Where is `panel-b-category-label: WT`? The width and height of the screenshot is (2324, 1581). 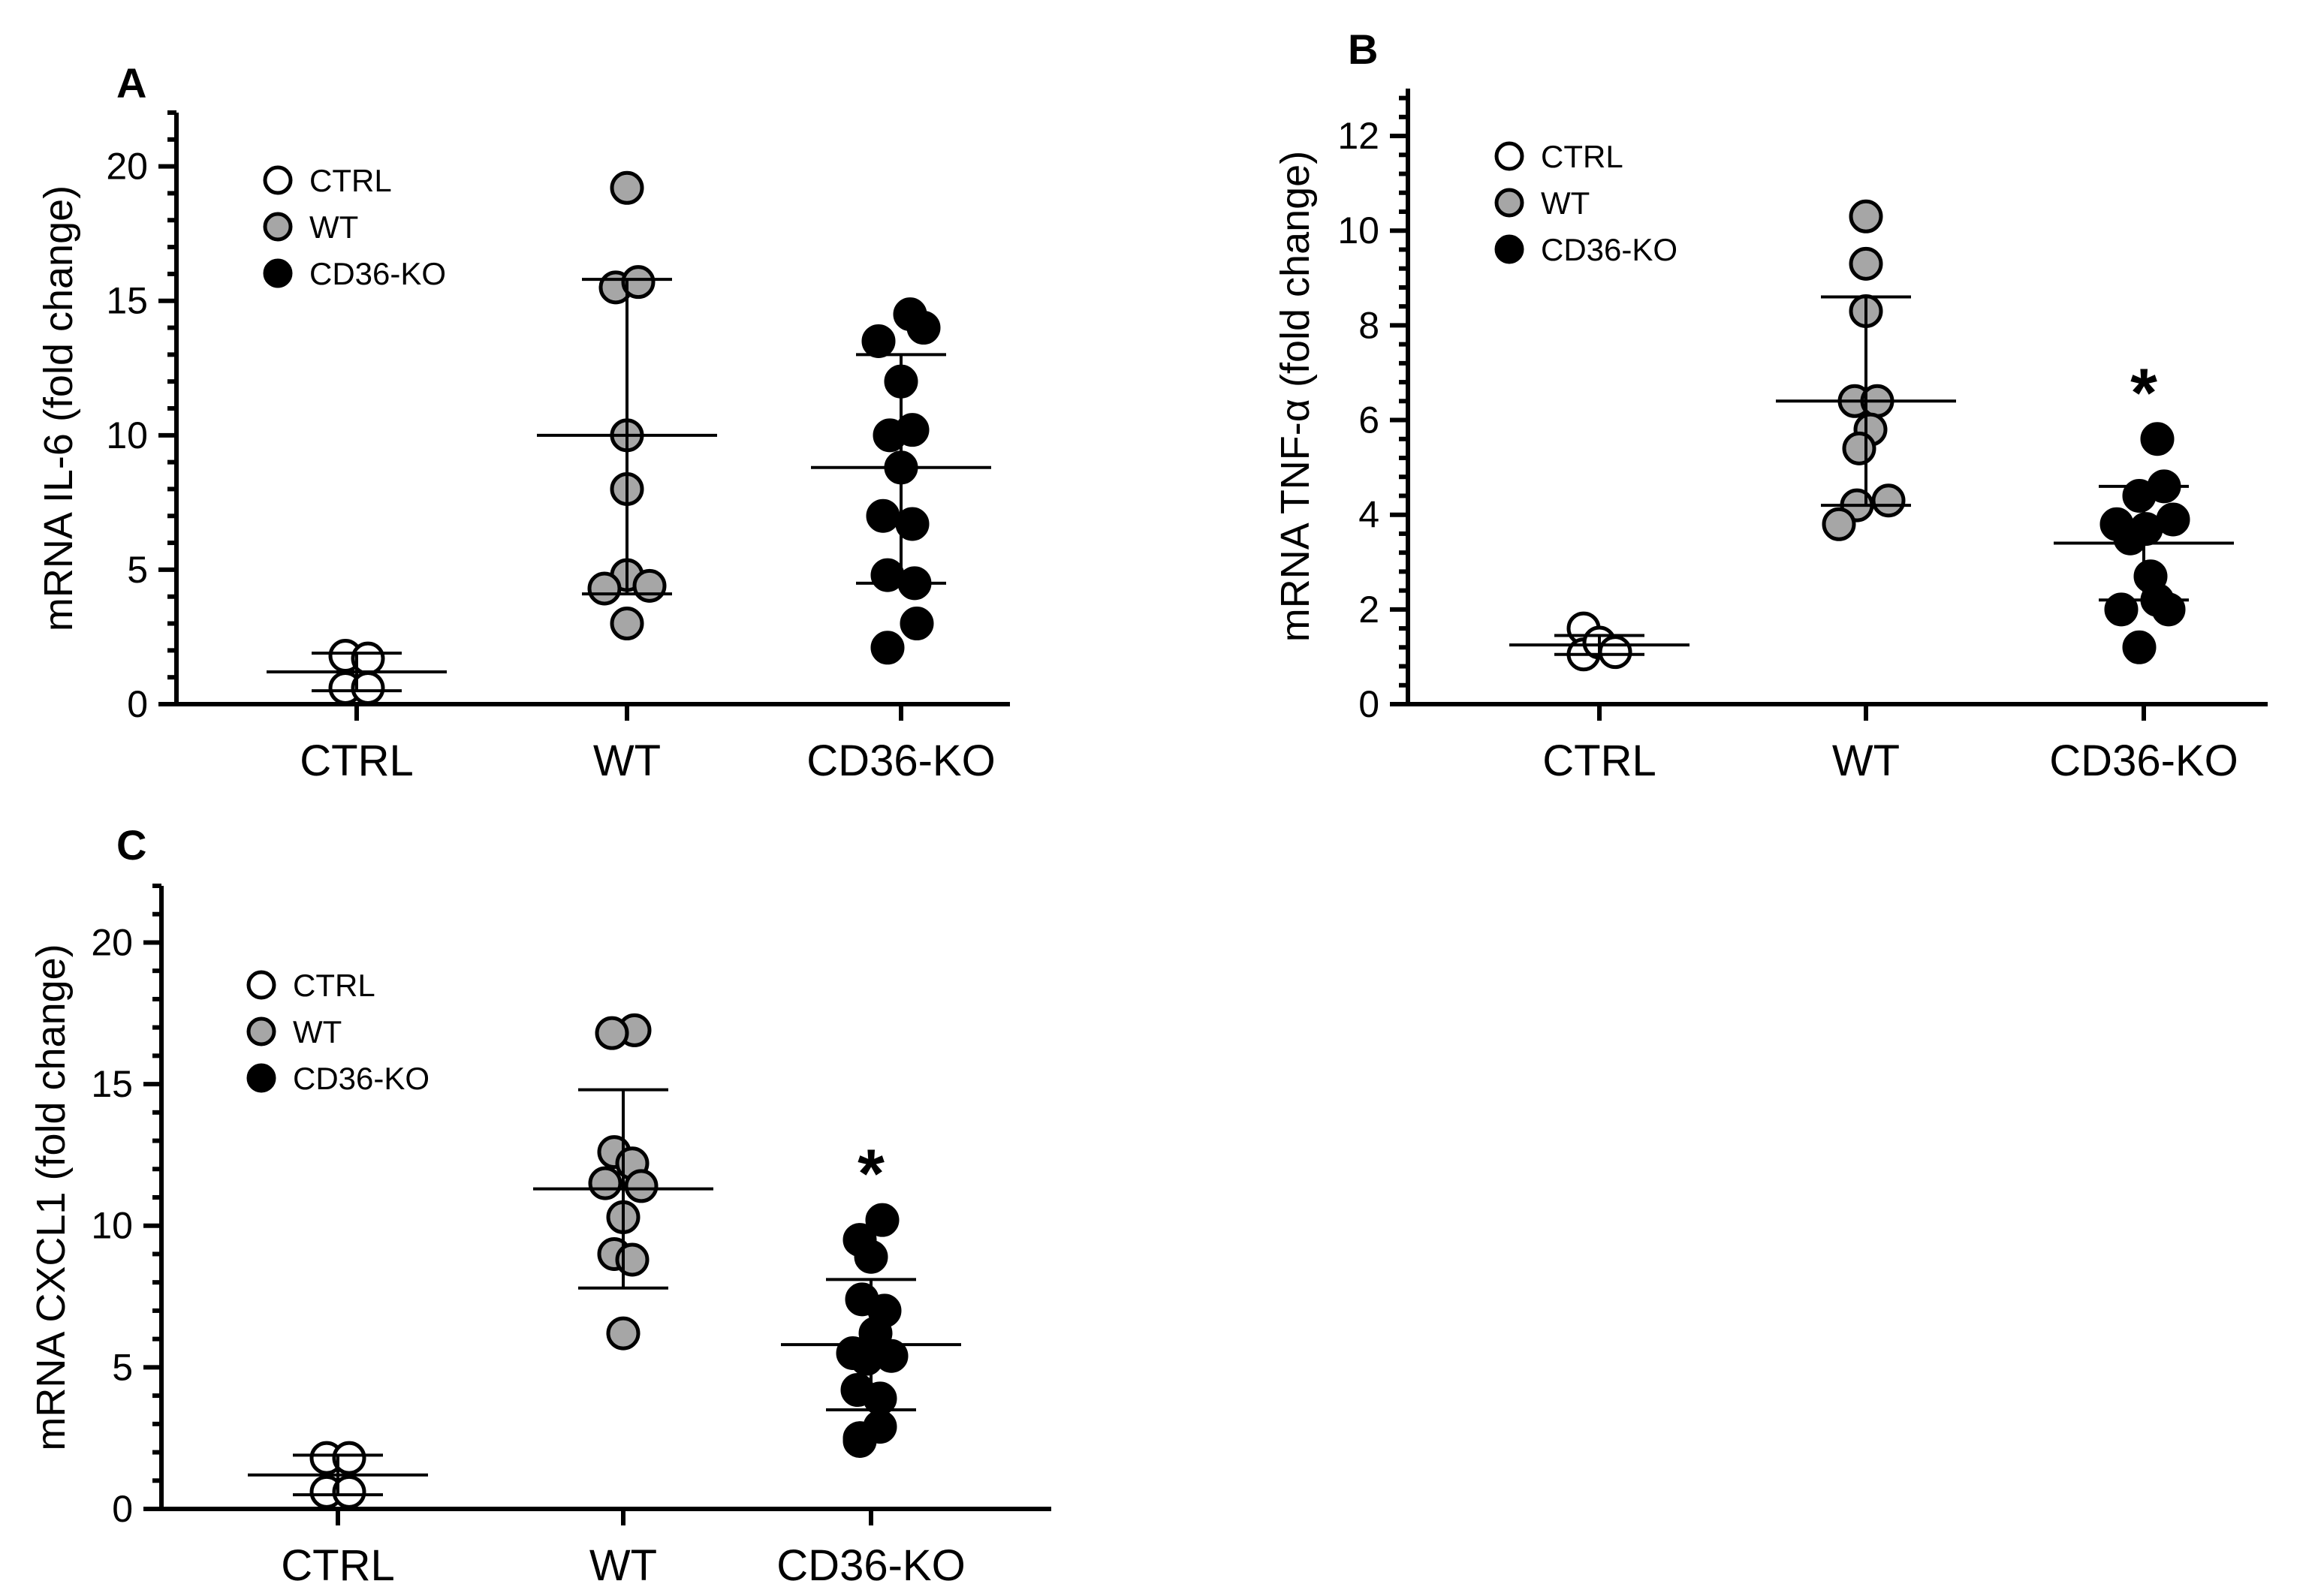
panel-b-category-label: WT is located at coordinates (1866, 760).